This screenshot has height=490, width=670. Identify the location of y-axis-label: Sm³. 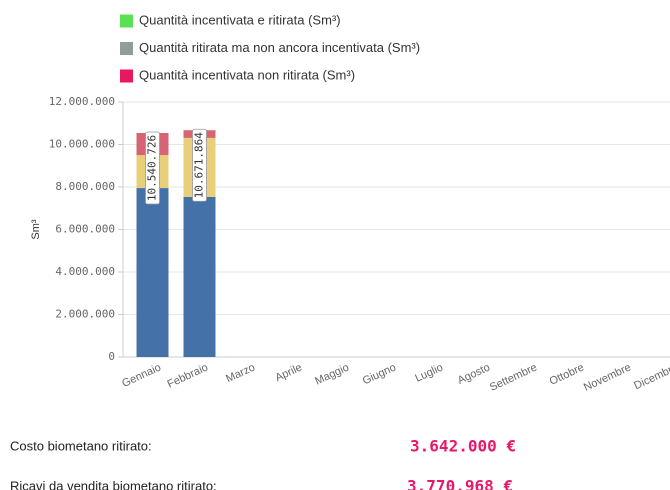
(36, 229).